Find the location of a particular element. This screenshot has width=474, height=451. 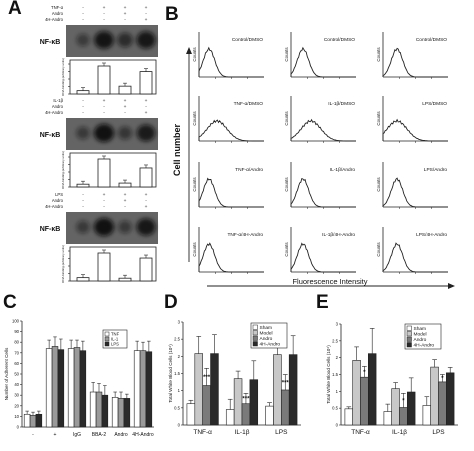

e-category-label: LPS is located at coordinates (438, 432).